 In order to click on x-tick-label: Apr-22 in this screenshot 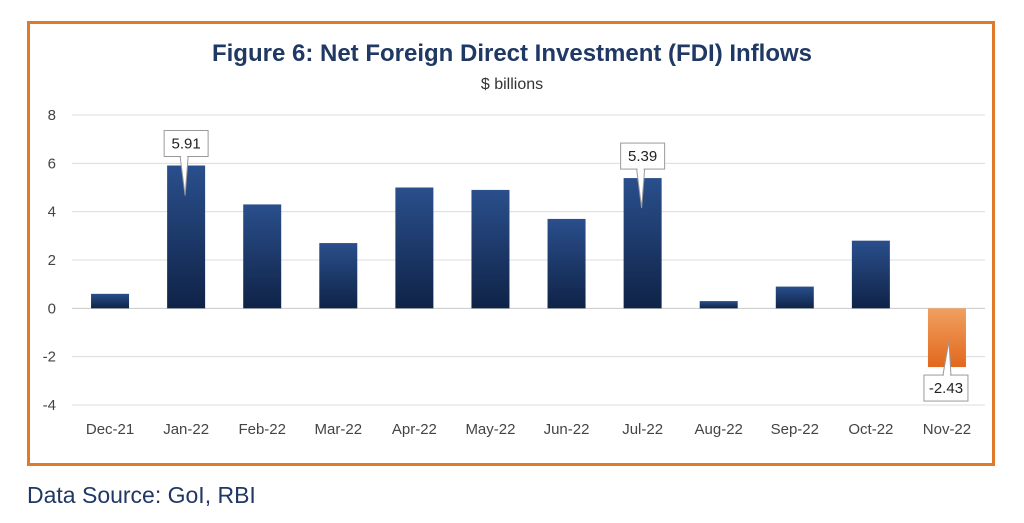, I will do `click(414, 429)`.